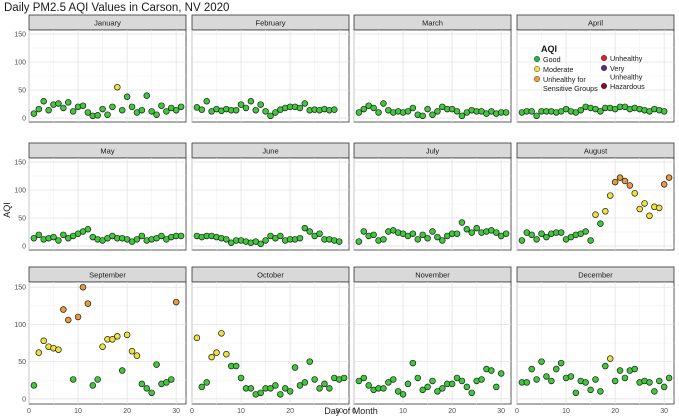 This screenshot has height=420, width=679. Describe the element at coordinates (270, 23) in the screenshot. I see `panel-strip-label: February` at that location.